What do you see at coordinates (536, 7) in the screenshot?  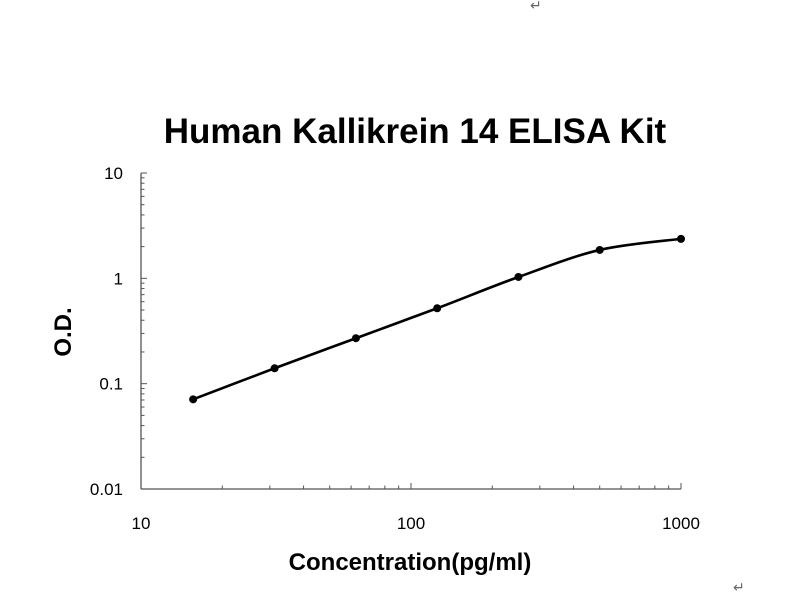 I see `return-mark-top: ↵` at bounding box center [536, 7].